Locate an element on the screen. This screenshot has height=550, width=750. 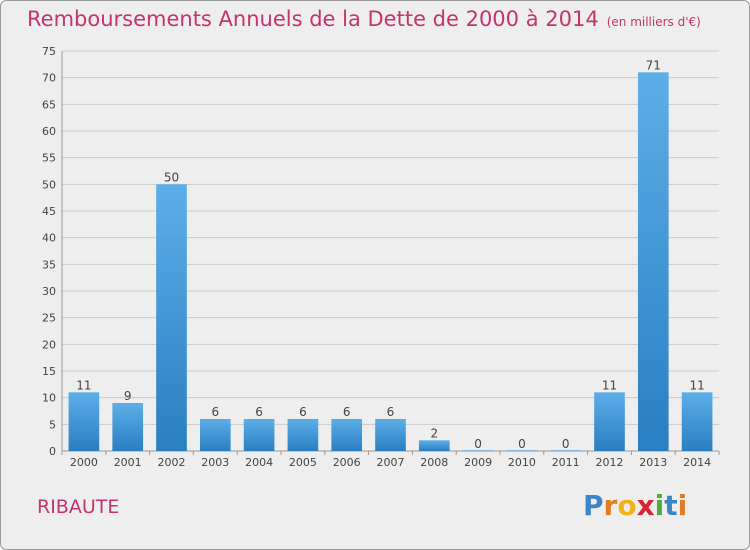
data-label-2013: 71 is located at coordinates (653, 65).